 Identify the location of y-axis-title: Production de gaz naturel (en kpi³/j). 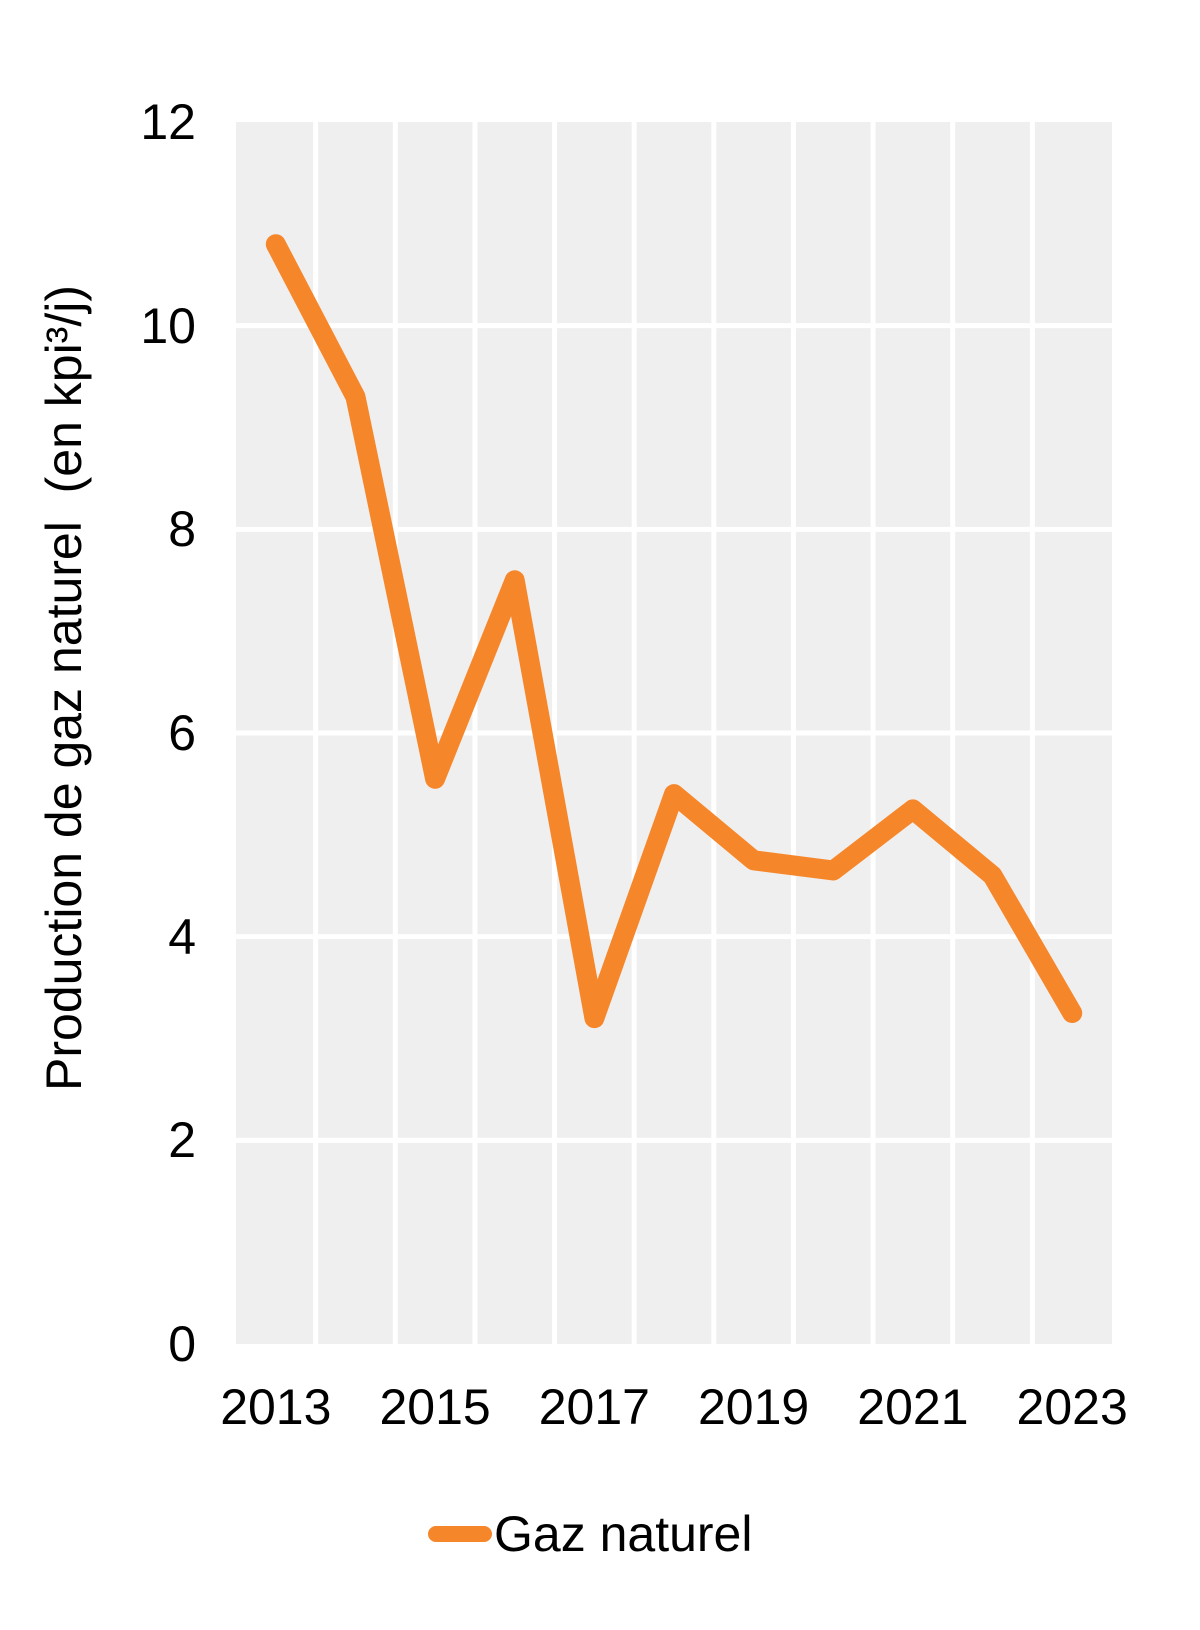
(64, 688).